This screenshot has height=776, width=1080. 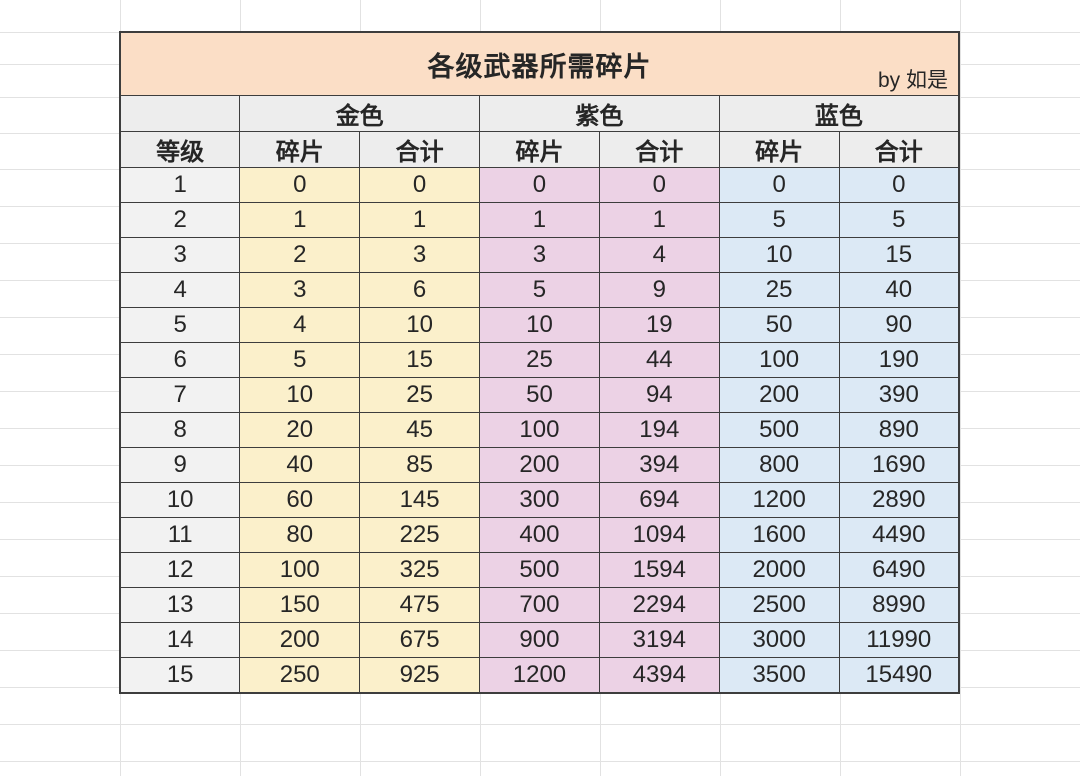 I want to click on blue-shards-cell: 50, so click(x=779, y=325).